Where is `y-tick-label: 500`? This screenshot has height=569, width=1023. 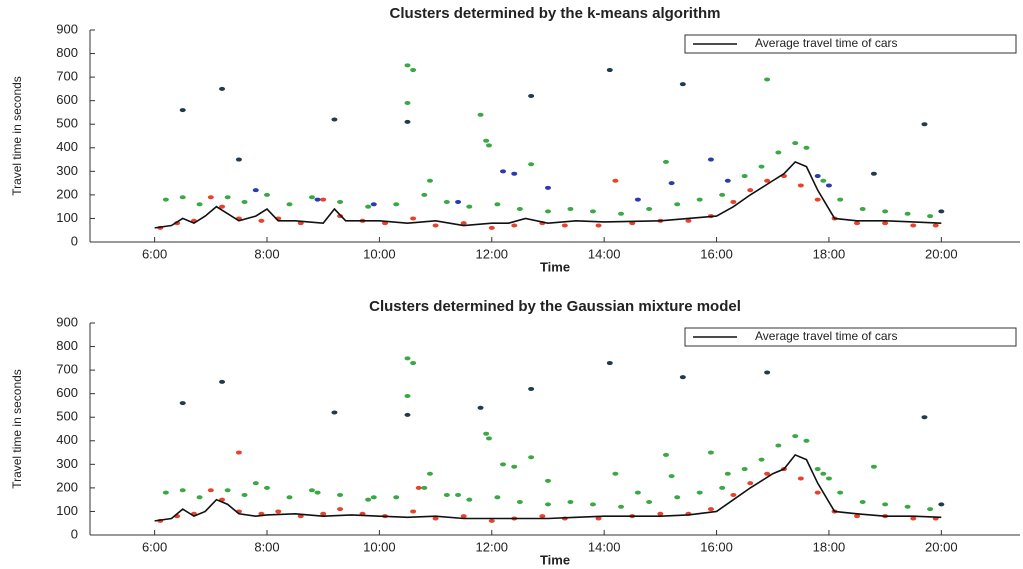 y-tick-label: 500 is located at coordinates (67, 123).